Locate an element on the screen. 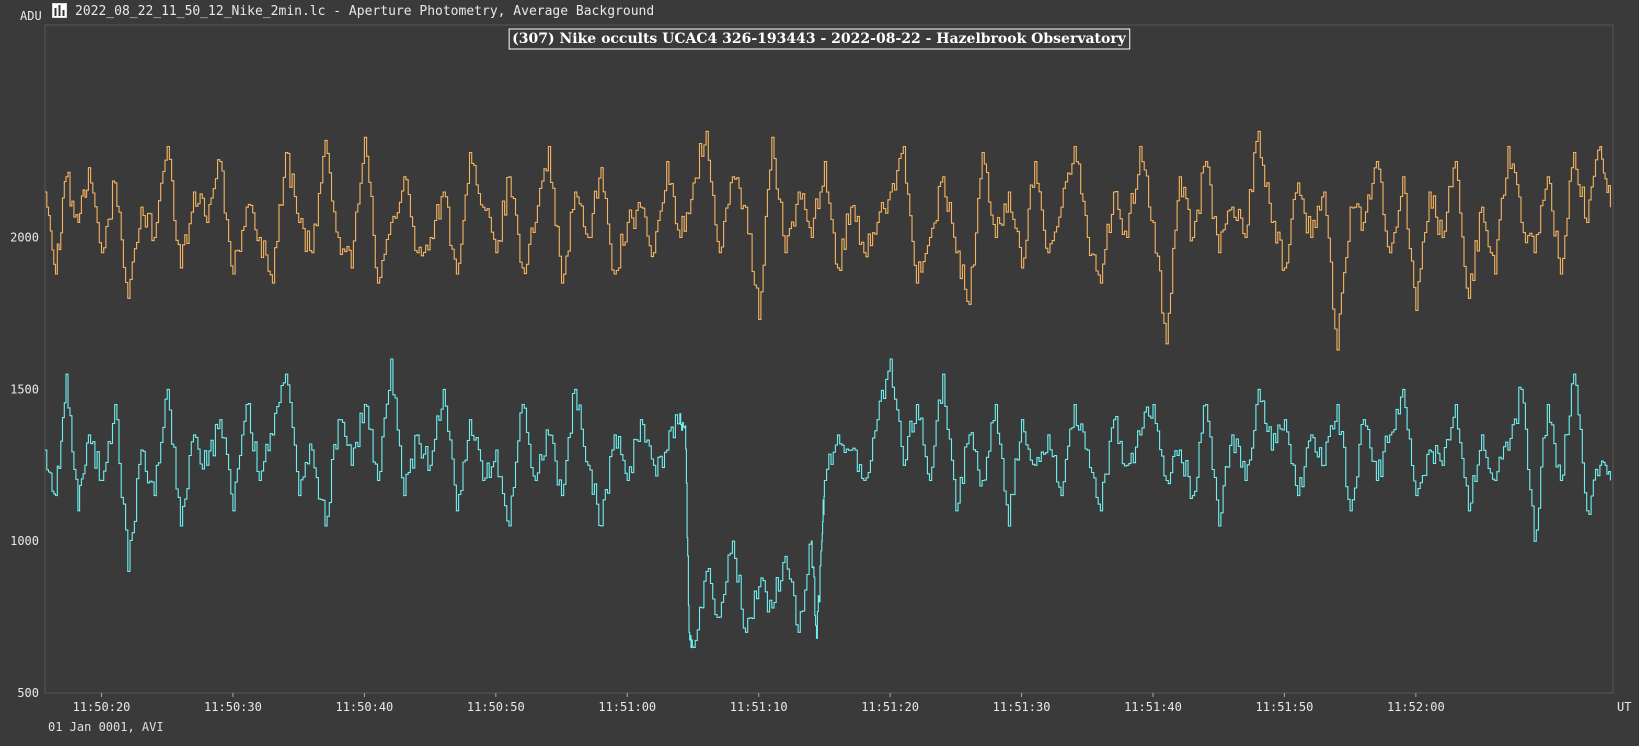 The height and width of the screenshot is (746, 1639). x-tick-label: 11:51:00 is located at coordinates (627, 707).